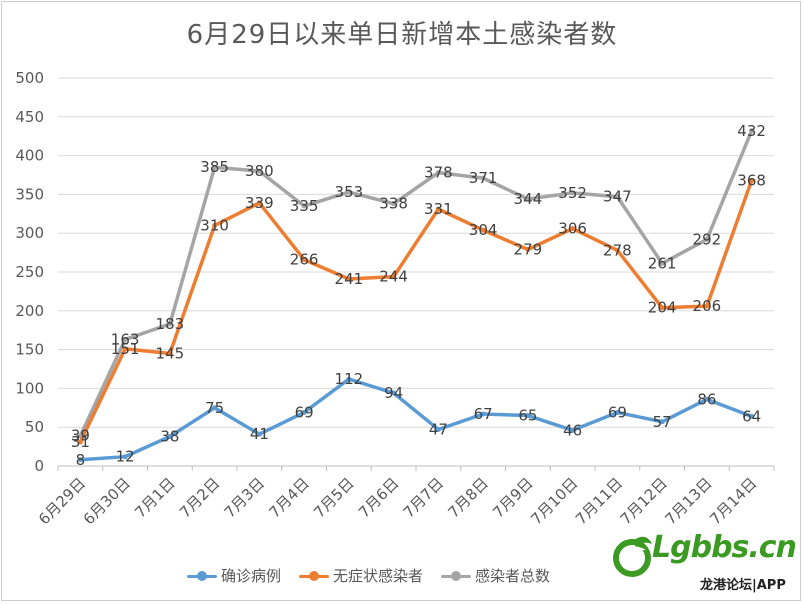 The image size is (804, 604). I want to click on legend-item: 无症状感染者, so click(361, 575).